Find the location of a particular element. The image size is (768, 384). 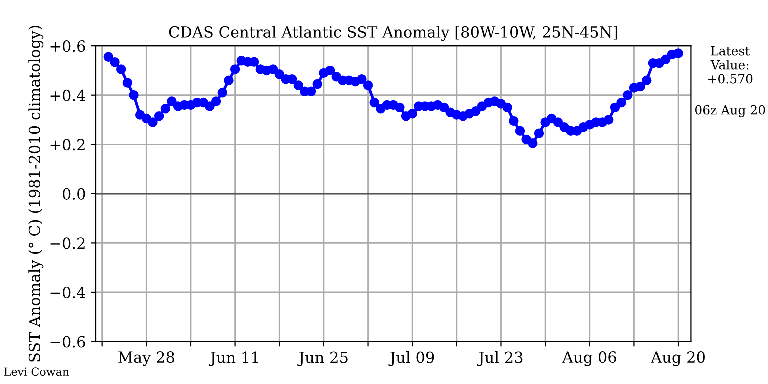

x-tick-label: Jun 11 is located at coordinates (233, 359).